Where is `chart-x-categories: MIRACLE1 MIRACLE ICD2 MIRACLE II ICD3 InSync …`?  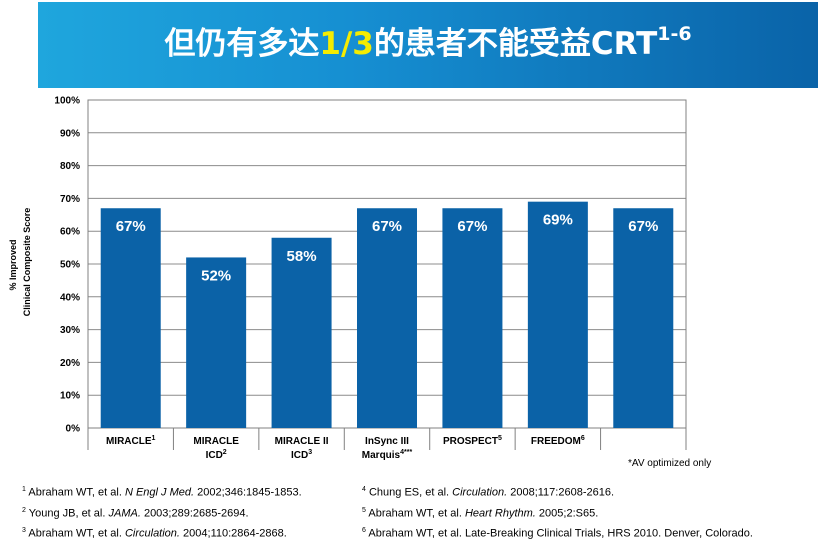 chart-x-categories: MIRACLE1 MIRACLE ICD2 MIRACLE II ICD3 InSync … is located at coordinates (345, 448).